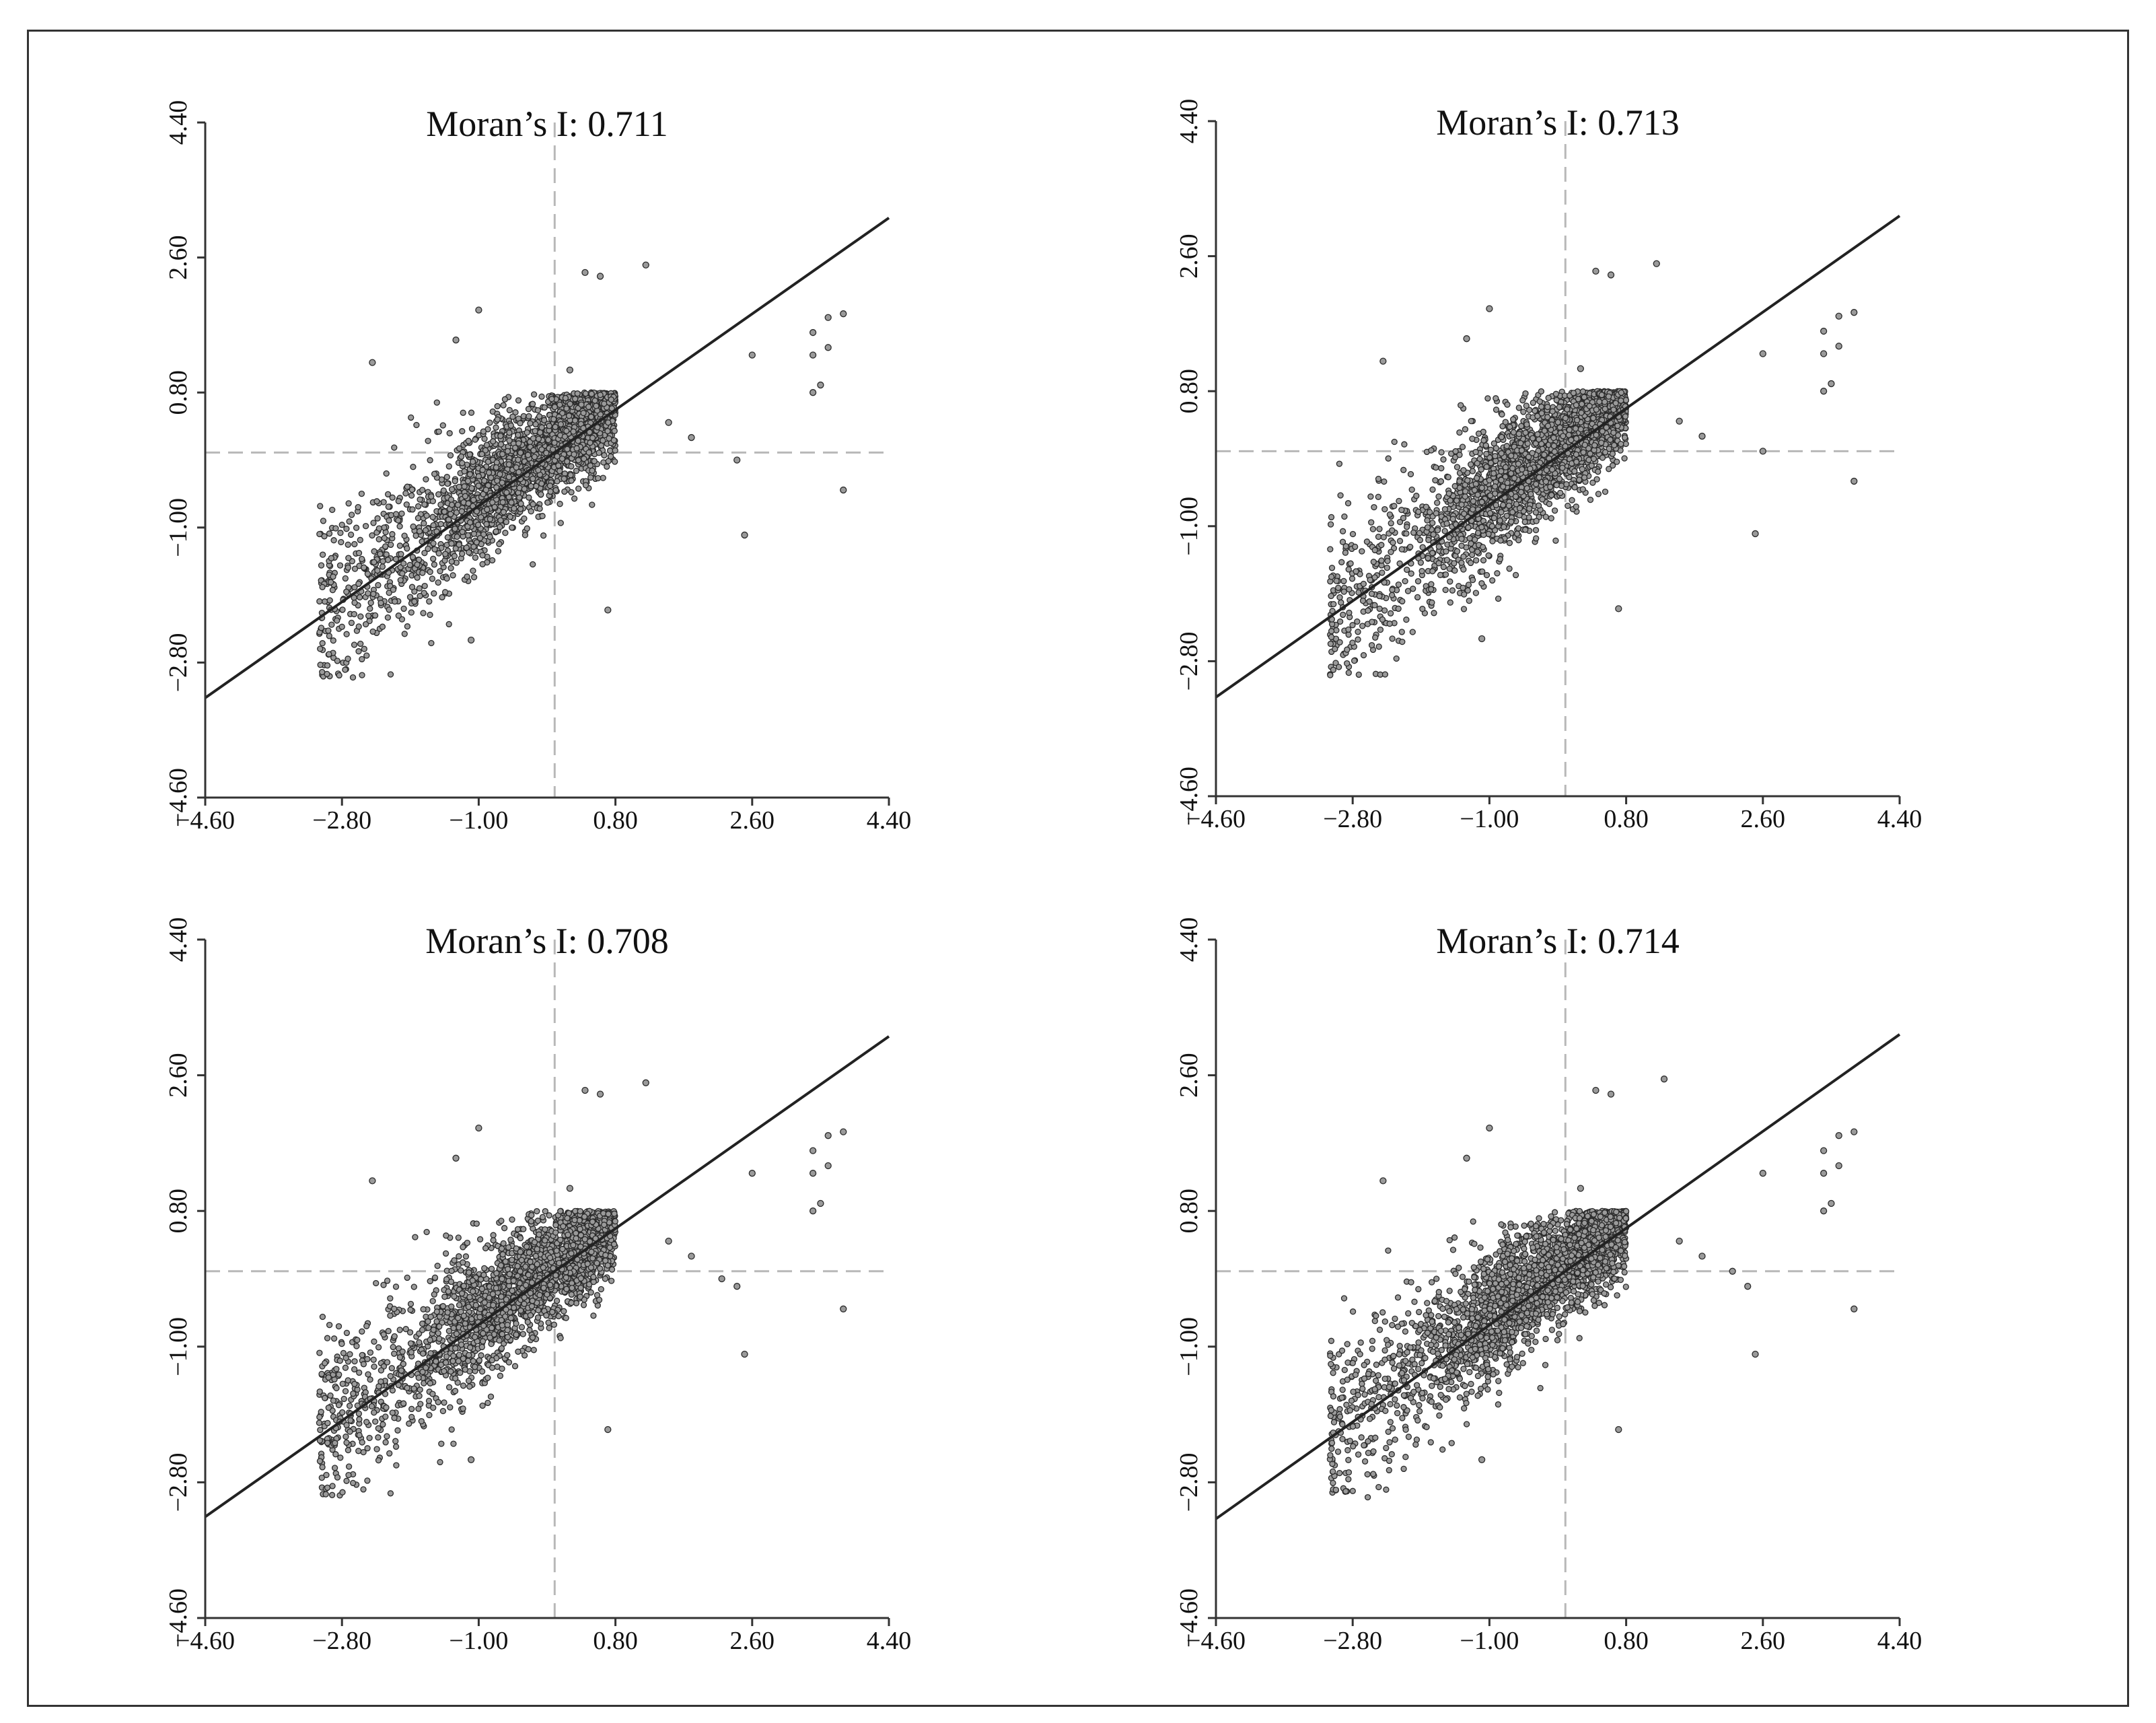 This screenshot has height=1723, width=2156. I want to click on scatter-points, so click(1592, 469).